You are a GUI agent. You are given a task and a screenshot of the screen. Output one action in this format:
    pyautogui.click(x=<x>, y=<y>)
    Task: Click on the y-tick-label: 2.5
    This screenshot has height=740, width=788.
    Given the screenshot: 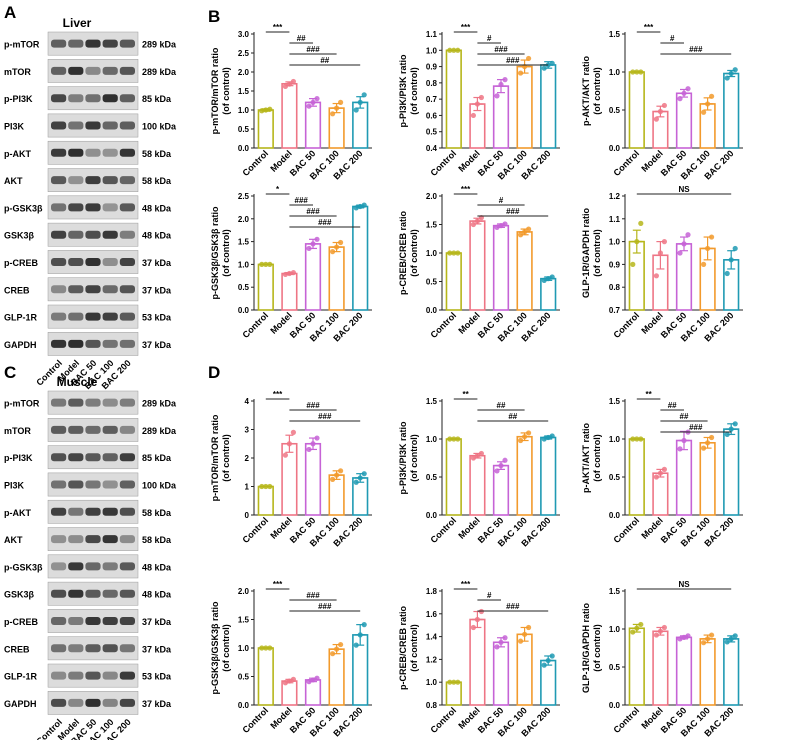 What is the action you would take?
    pyautogui.click(x=244, y=53)
    